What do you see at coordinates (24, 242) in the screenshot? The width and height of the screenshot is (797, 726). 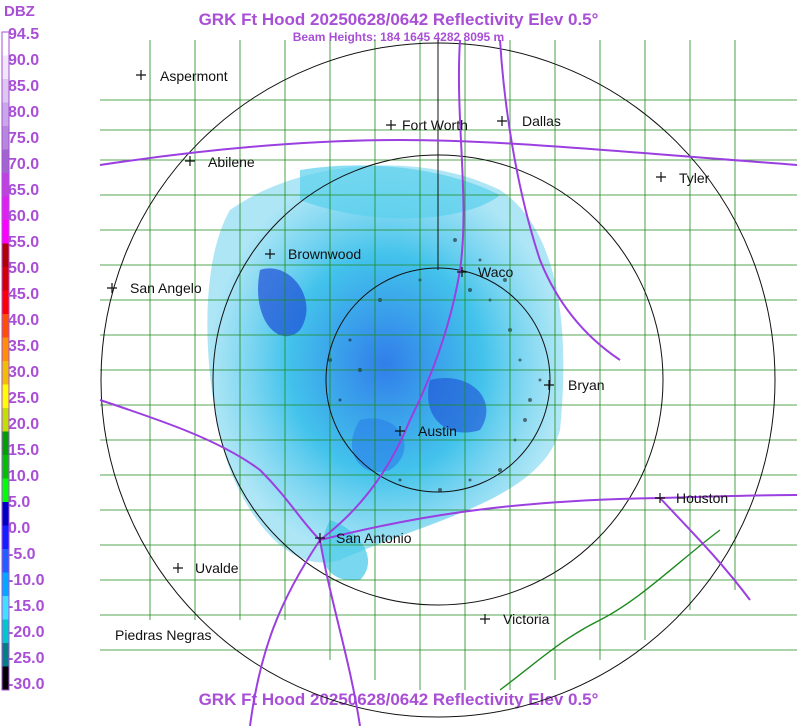 I see `legend-tick-label: 55.0` at bounding box center [24, 242].